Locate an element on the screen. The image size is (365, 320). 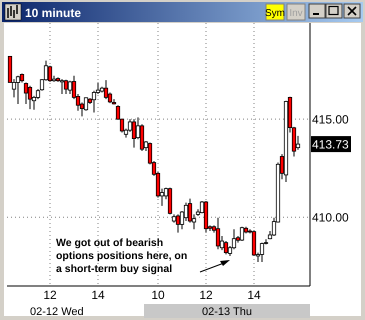
y-tick-label: 415.00 is located at coordinates (331, 119).